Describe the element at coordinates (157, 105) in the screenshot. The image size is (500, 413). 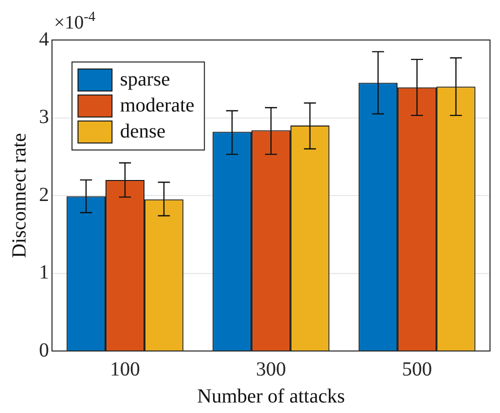
I see `legend-label: moderate` at that location.